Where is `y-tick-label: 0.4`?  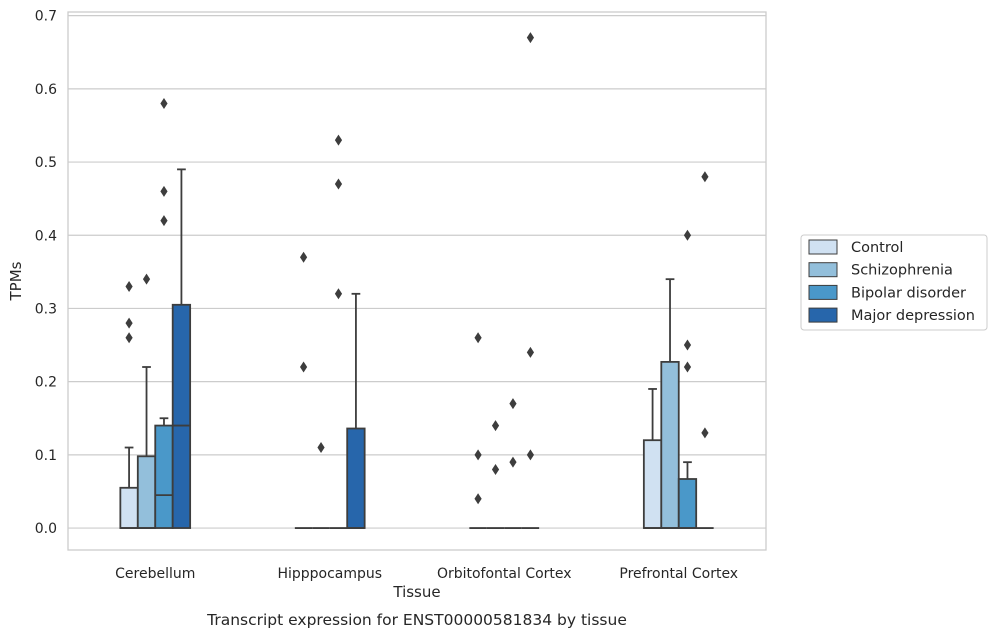
y-tick-label: 0.4 is located at coordinates (46, 236).